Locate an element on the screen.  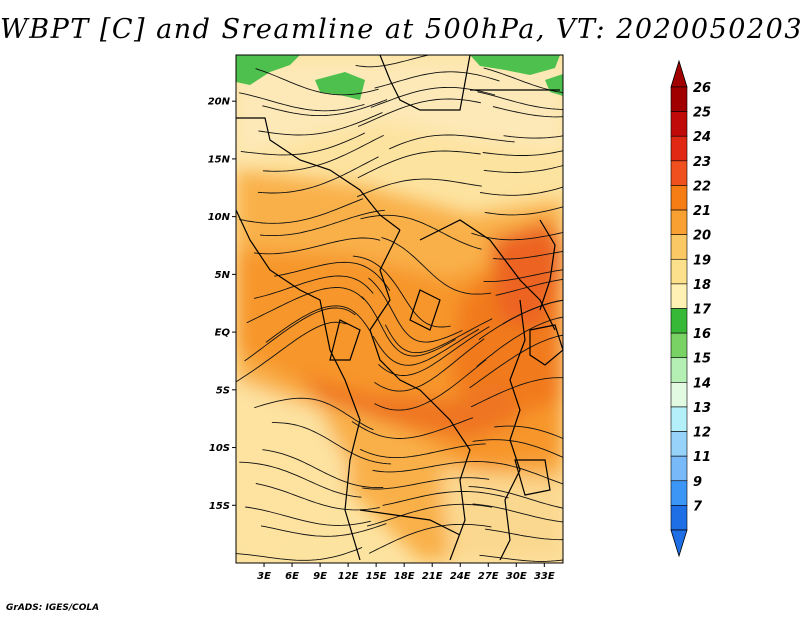
lon-tick-label: 3E is located at coordinates (264, 576).